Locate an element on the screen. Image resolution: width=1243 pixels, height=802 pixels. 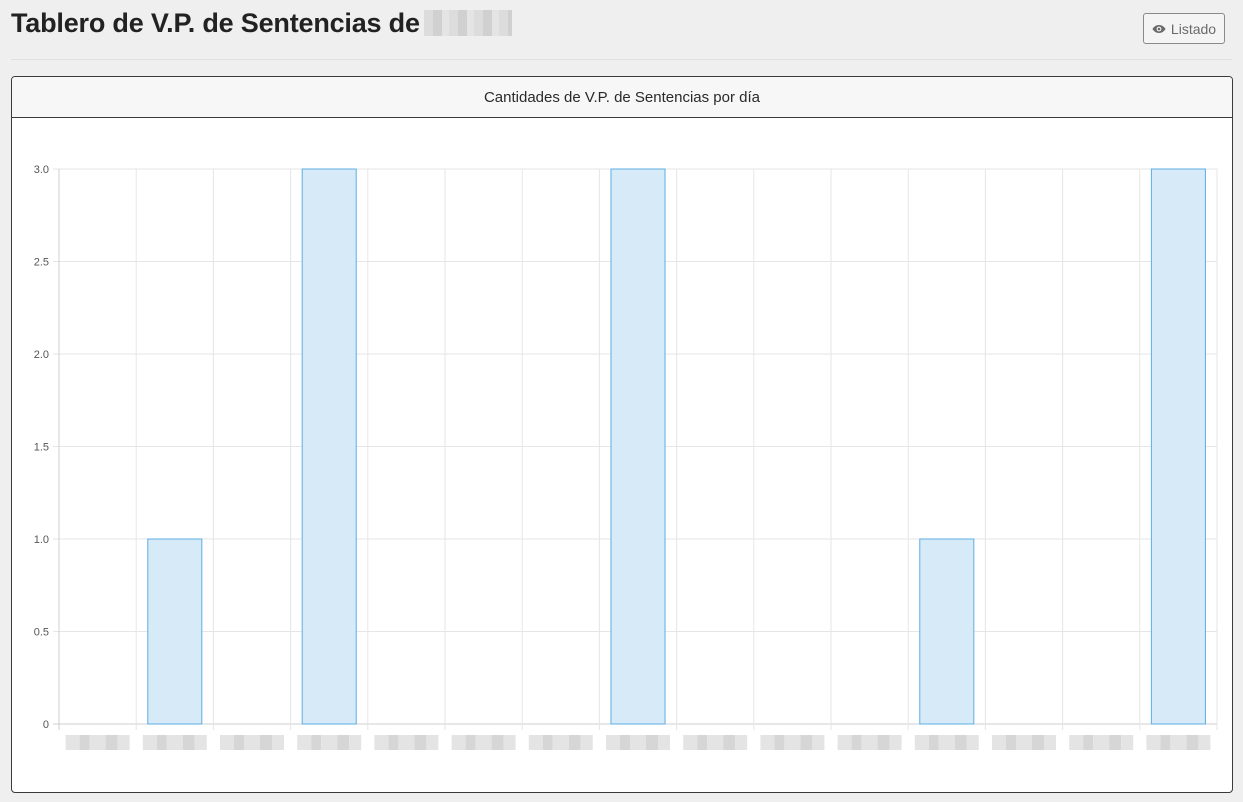
page-header: Tablero de V.P. de Sentencias de Listado is located at coordinates (621, 30).